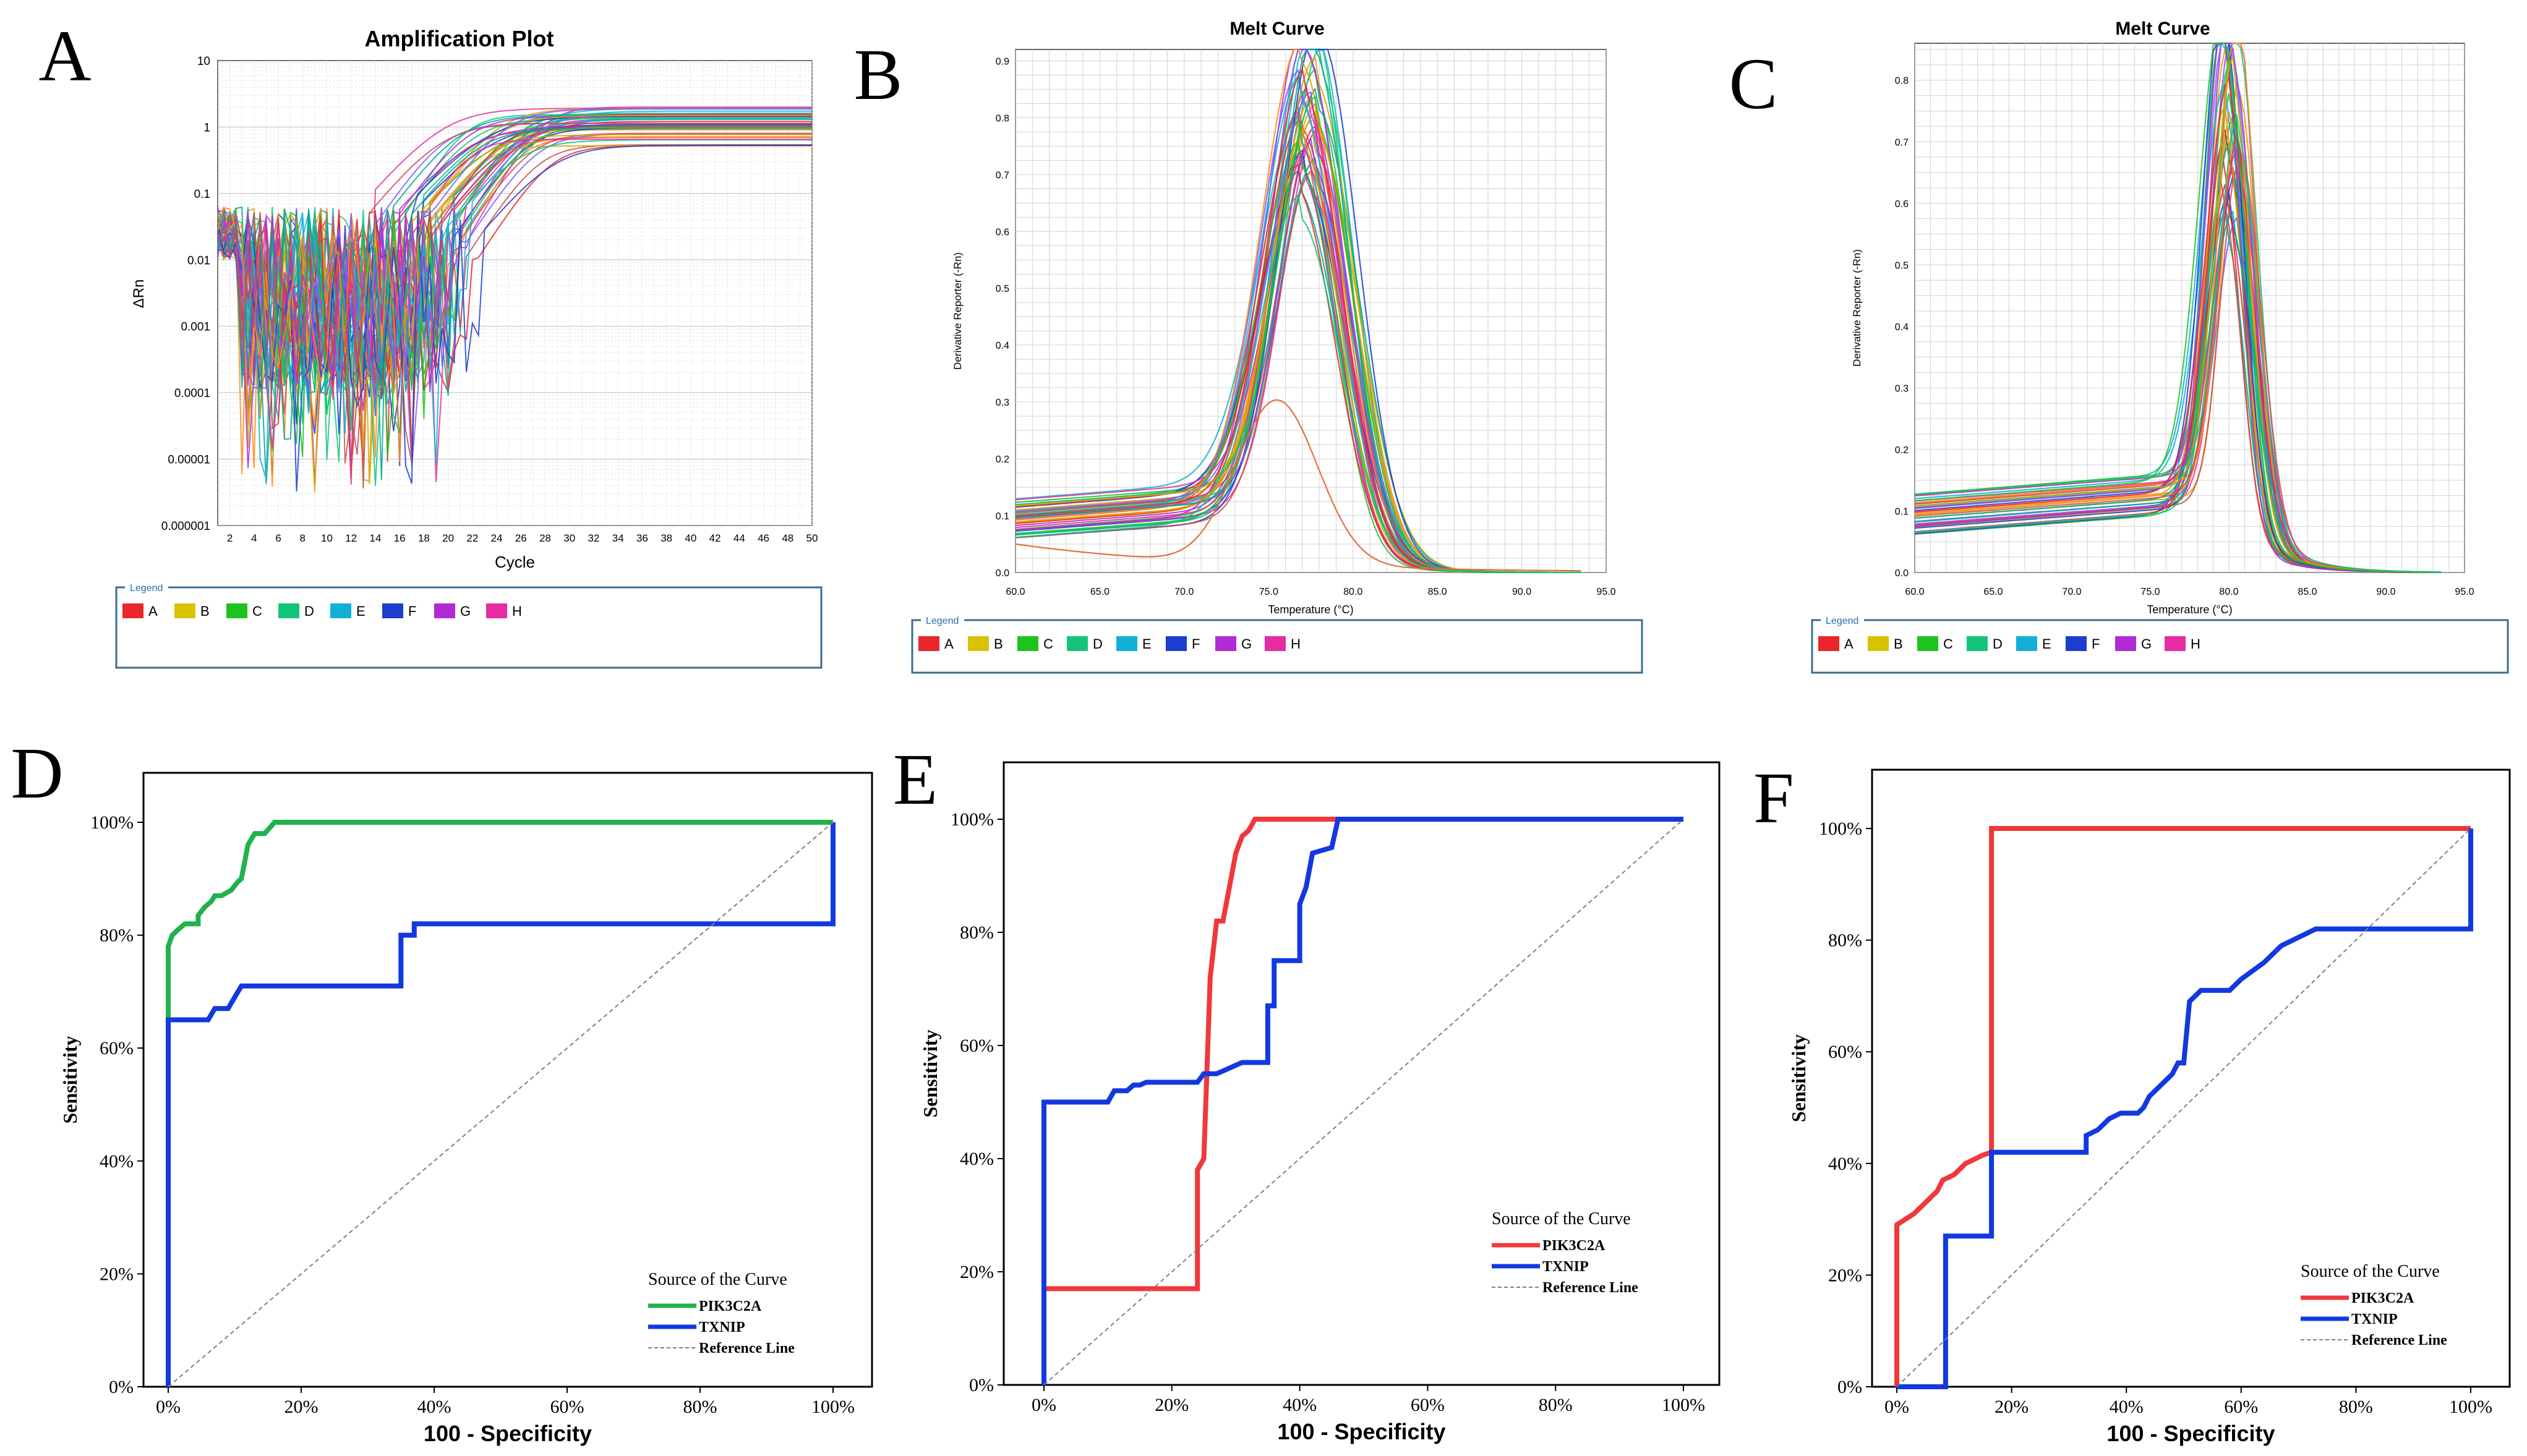 This screenshot has height=1456, width=2527. What do you see at coordinates (667, 538) in the screenshot?
I see `x-tick-label: 38` at bounding box center [667, 538].